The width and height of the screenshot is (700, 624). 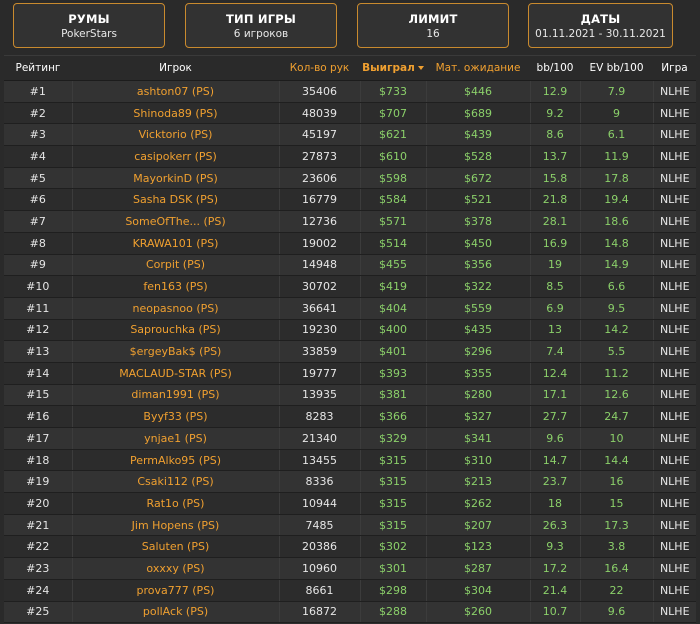 What do you see at coordinates (433, 25) in the screenshot?
I see `limit-filter-button: ЛИМИТ 16` at bounding box center [433, 25].